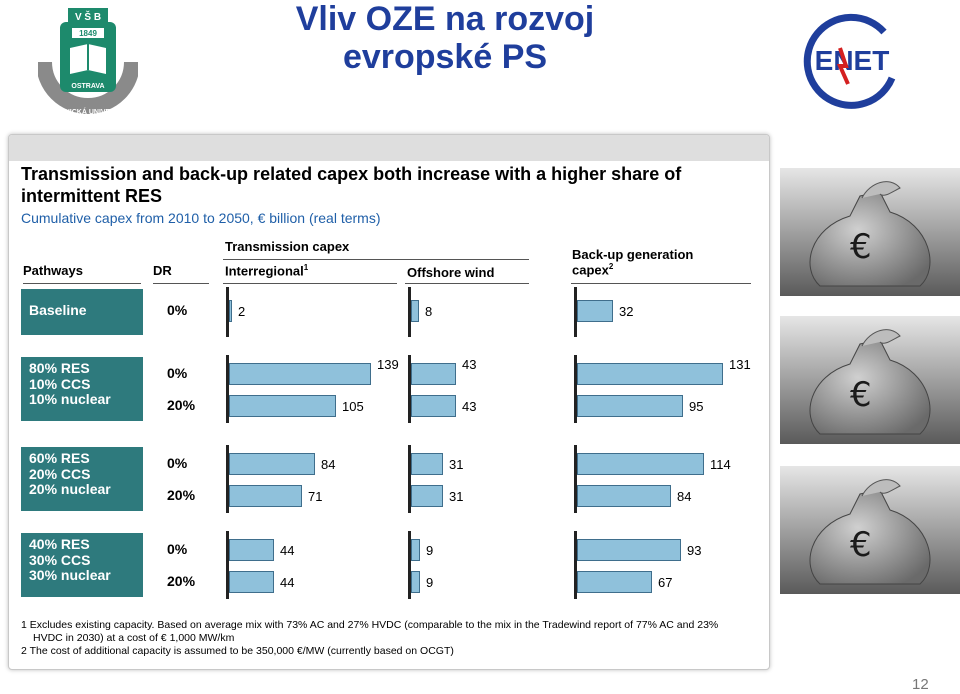  I want to click on header-rule-pathways, so click(82, 283).